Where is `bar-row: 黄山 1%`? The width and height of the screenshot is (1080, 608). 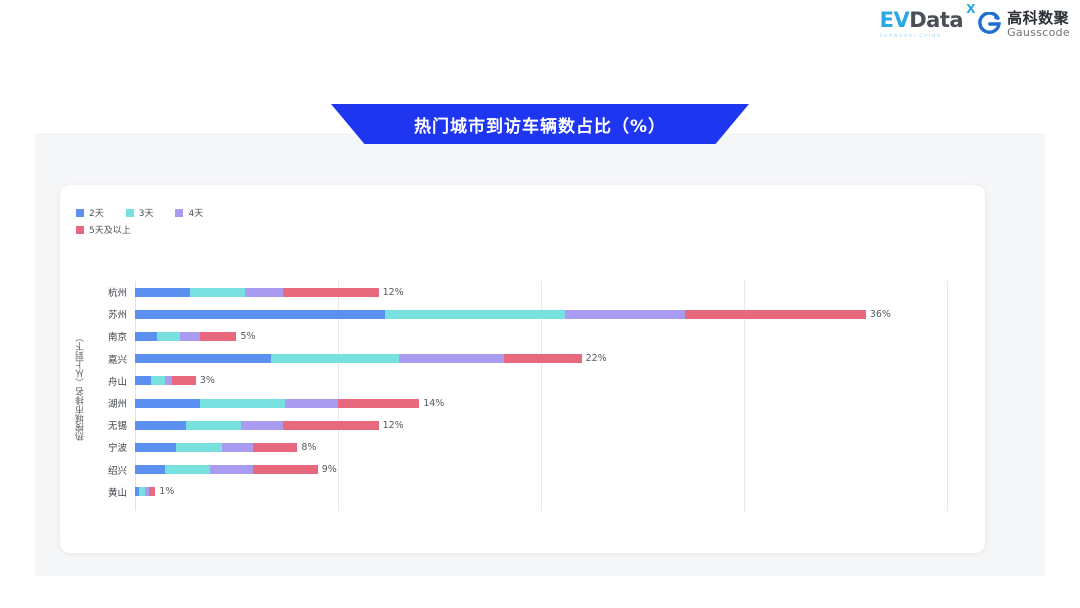 bar-row: 黄山 1% is located at coordinates (526, 492).